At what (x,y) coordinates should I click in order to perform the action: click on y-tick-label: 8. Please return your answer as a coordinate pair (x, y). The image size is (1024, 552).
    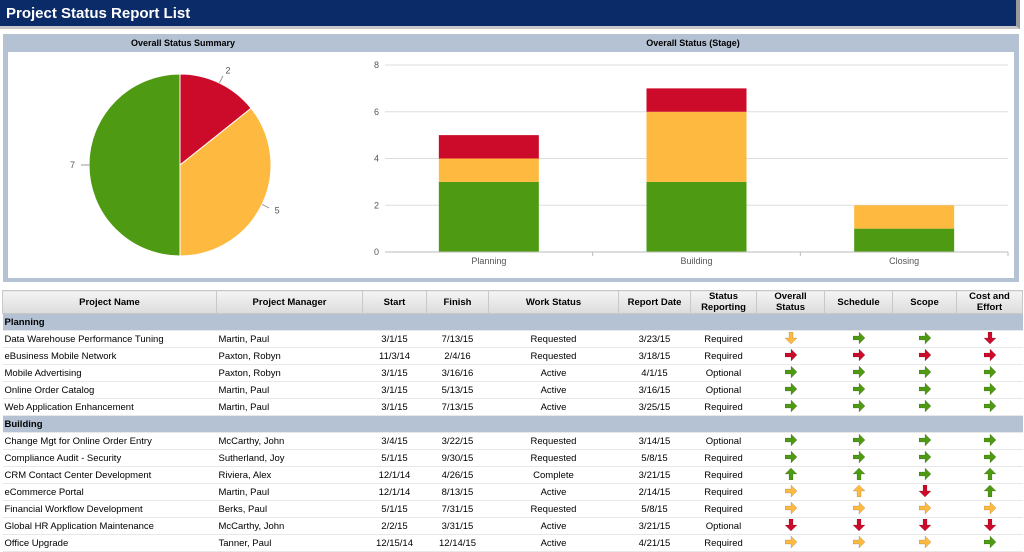
    Looking at the image, I should click on (376, 65).